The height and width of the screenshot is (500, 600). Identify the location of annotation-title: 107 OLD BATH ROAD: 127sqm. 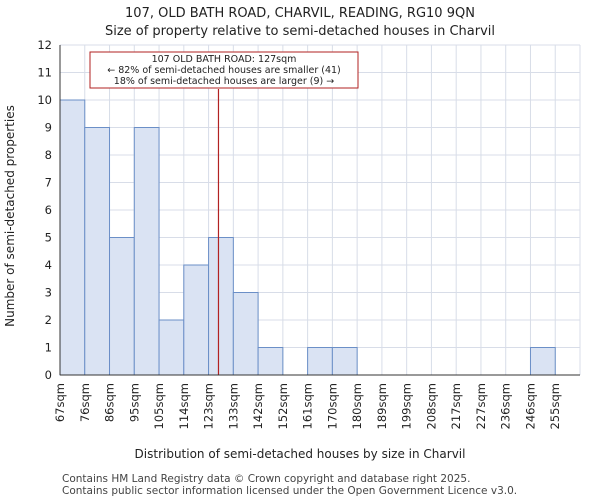
(224, 59).